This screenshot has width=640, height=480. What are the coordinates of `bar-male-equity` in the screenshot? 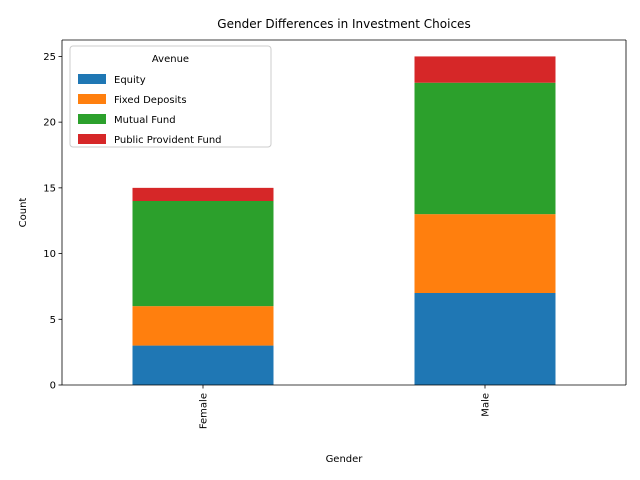 It's located at (485, 339).